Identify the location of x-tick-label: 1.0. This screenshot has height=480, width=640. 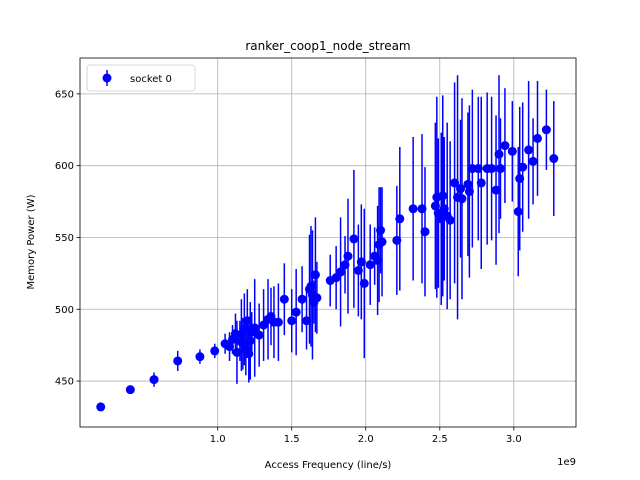
(218, 439).